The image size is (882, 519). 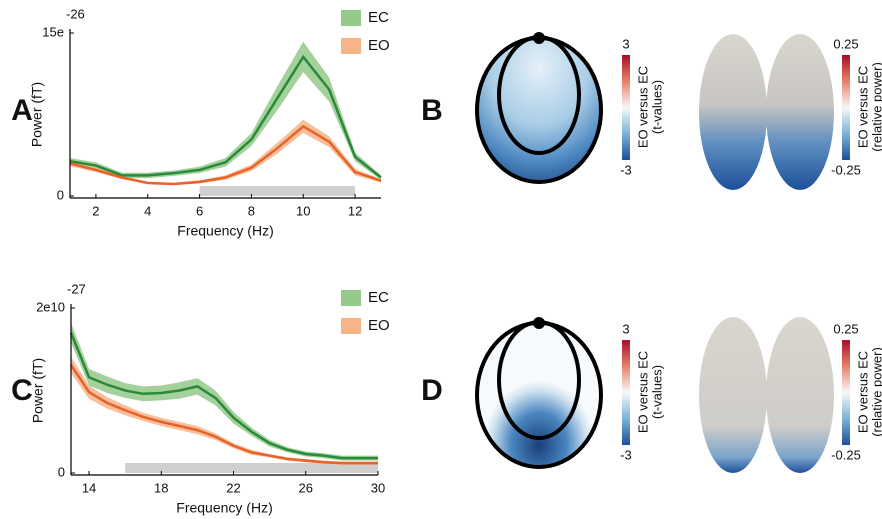 I want to click on brain-b, so click(x=766, y=112).